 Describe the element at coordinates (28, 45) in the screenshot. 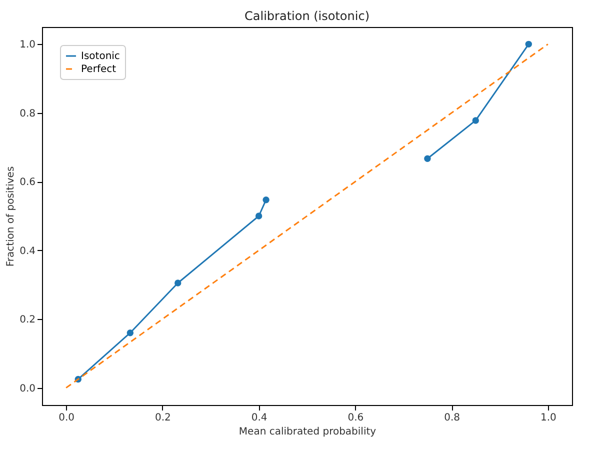

I see `y-tick-label: 1.0` at that location.